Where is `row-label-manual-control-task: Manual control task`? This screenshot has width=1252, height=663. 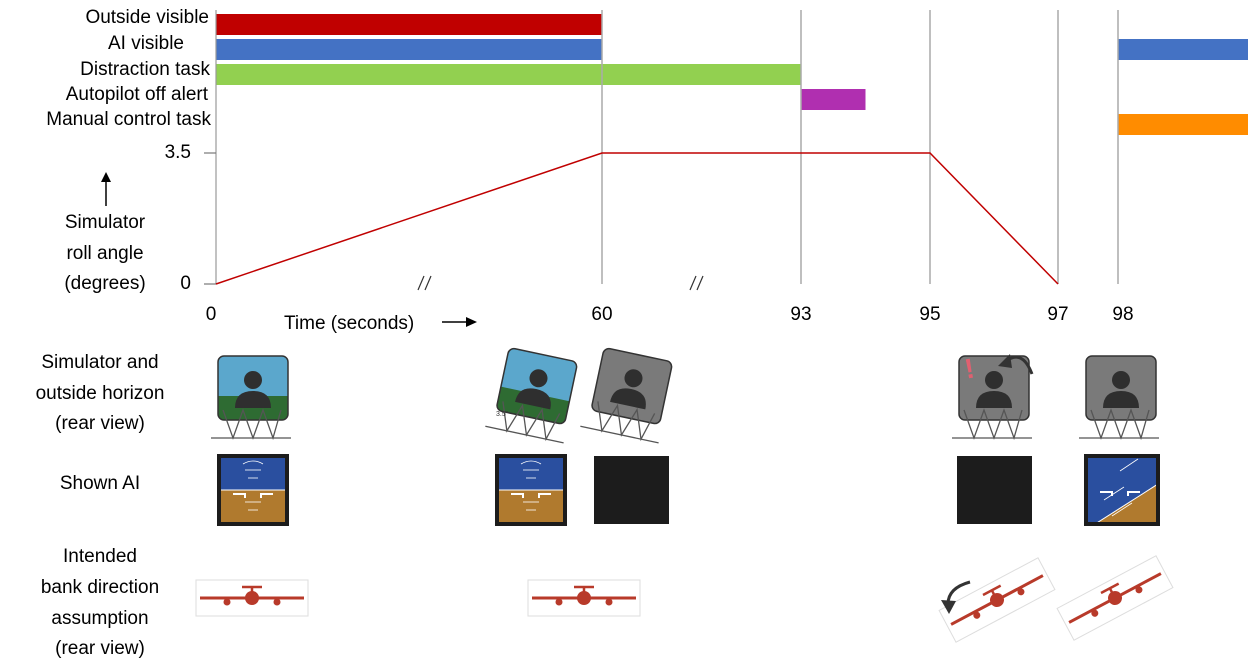 row-label-manual-control-task: Manual control task is located at coordinates (128, 119).